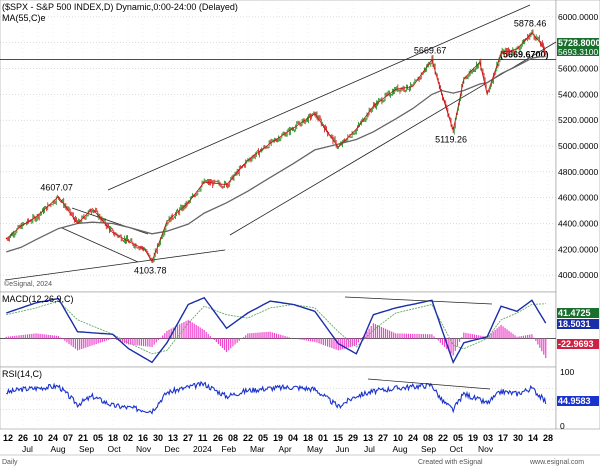 This screenshot has height=467, width=600. Describe the element at coordinates (23, 438) in the screenshot. I see `x-tick-label: 26` at that location.